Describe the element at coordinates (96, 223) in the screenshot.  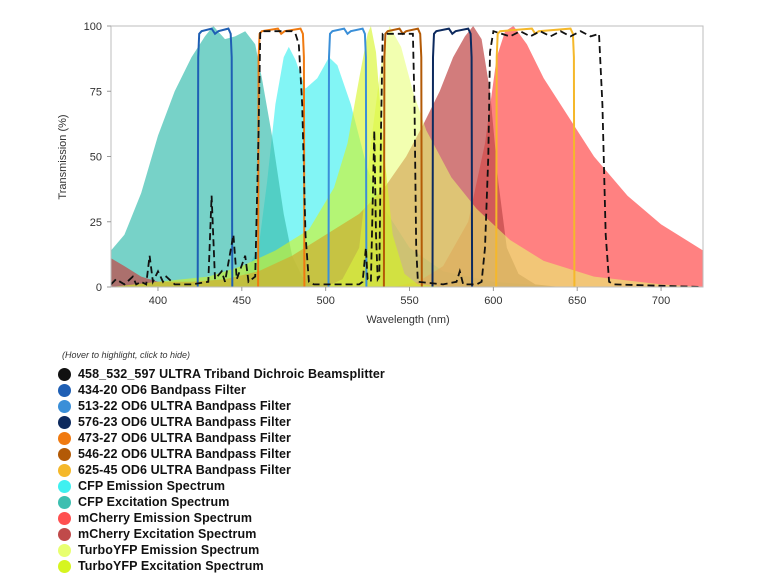
I see `y-tick-label-25: 25` at that location.